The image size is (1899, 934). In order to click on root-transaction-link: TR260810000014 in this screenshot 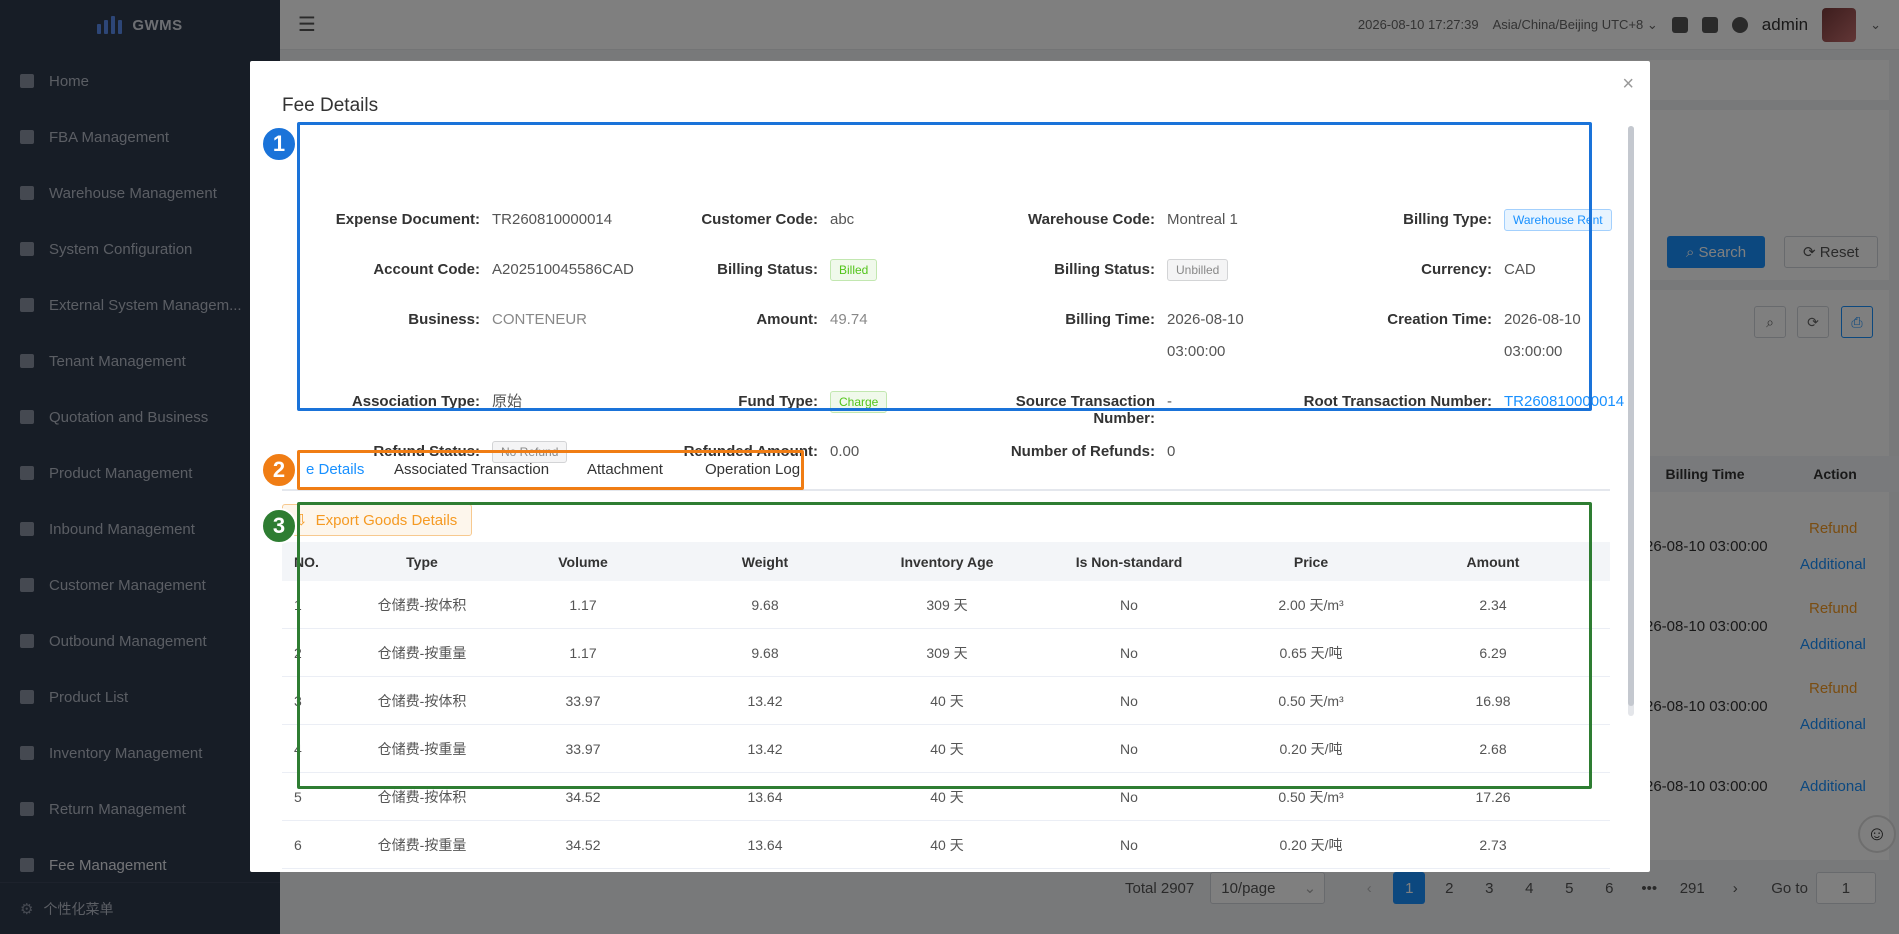, I will do `click(1564, 401)`.